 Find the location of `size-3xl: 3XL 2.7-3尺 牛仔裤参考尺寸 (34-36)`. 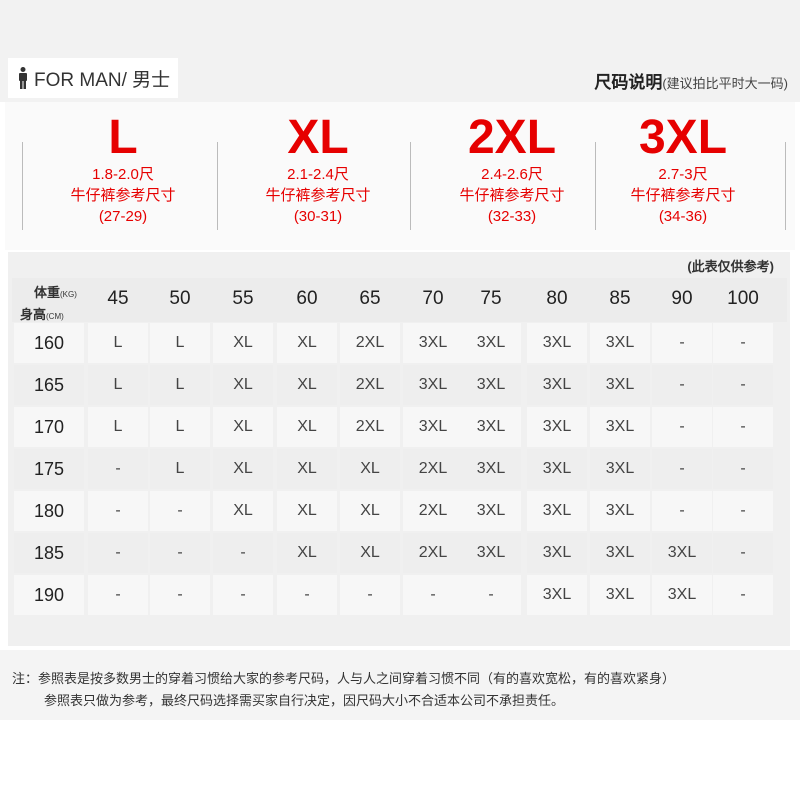

size-3xl: 3XL 2.7-3尺 牛仔裤参考尺寸 (34-36) is located at coordinates (683, 169).